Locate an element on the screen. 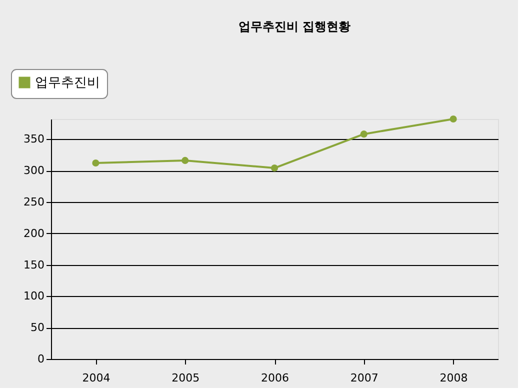 Image resolution: width=521 pixels, height=392 pixels. x-tick-label: 2007 is located at coordinates (364, 378).